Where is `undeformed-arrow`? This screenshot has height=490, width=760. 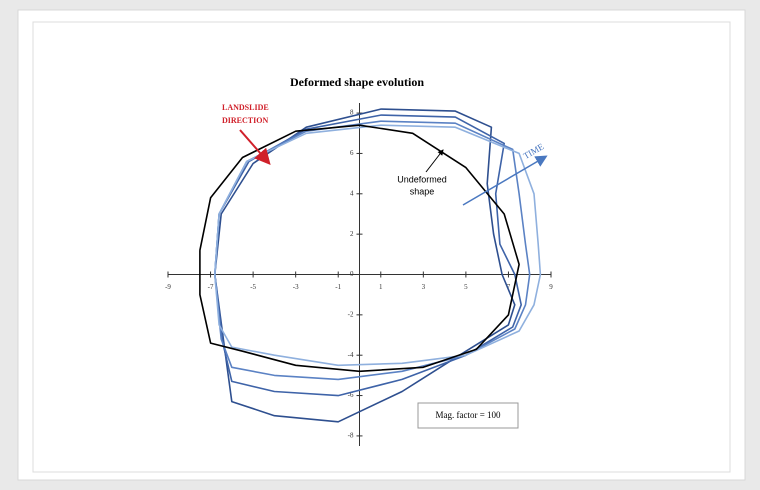
undeformed-arrow is located at coordinates (434, 161).